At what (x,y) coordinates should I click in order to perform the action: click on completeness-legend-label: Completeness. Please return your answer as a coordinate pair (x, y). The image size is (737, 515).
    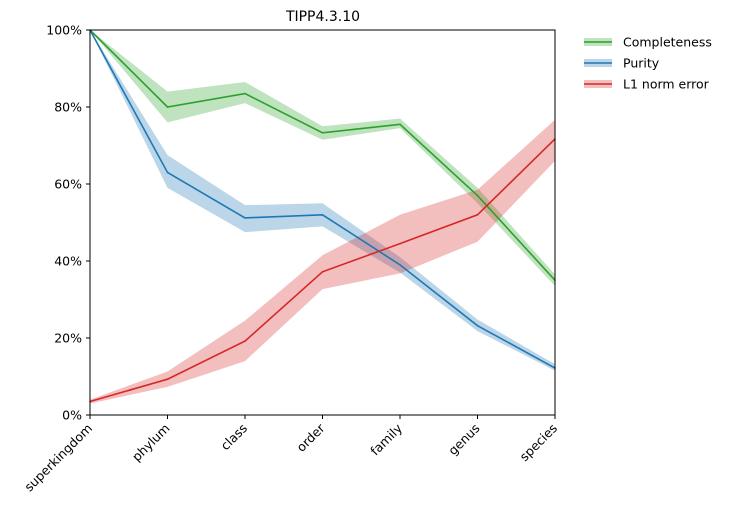
    Looking at the image, I should click on (667, 42).